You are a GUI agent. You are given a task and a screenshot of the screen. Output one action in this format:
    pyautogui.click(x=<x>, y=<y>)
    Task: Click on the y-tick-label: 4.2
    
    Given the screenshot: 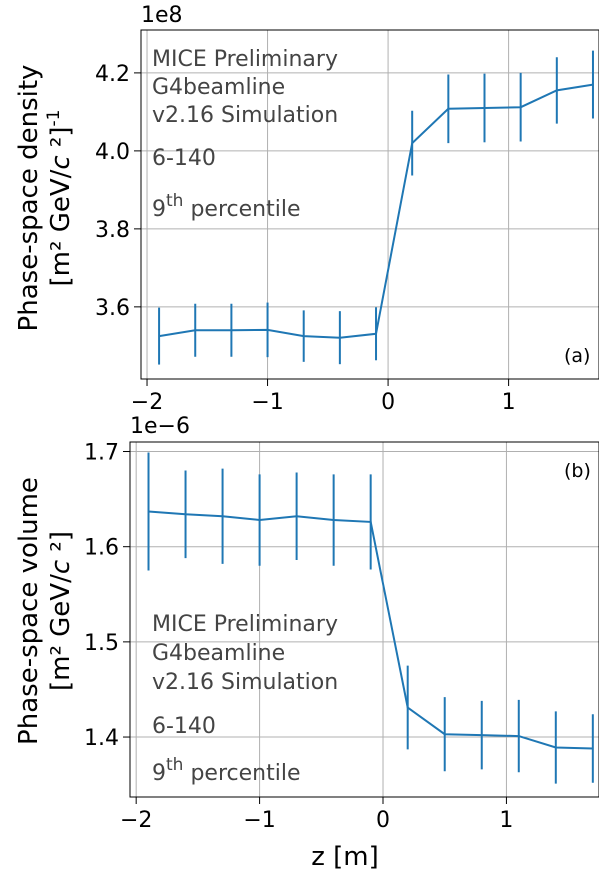 What is the action you would take?
    pyautogui.click(x=112, y=74)
    